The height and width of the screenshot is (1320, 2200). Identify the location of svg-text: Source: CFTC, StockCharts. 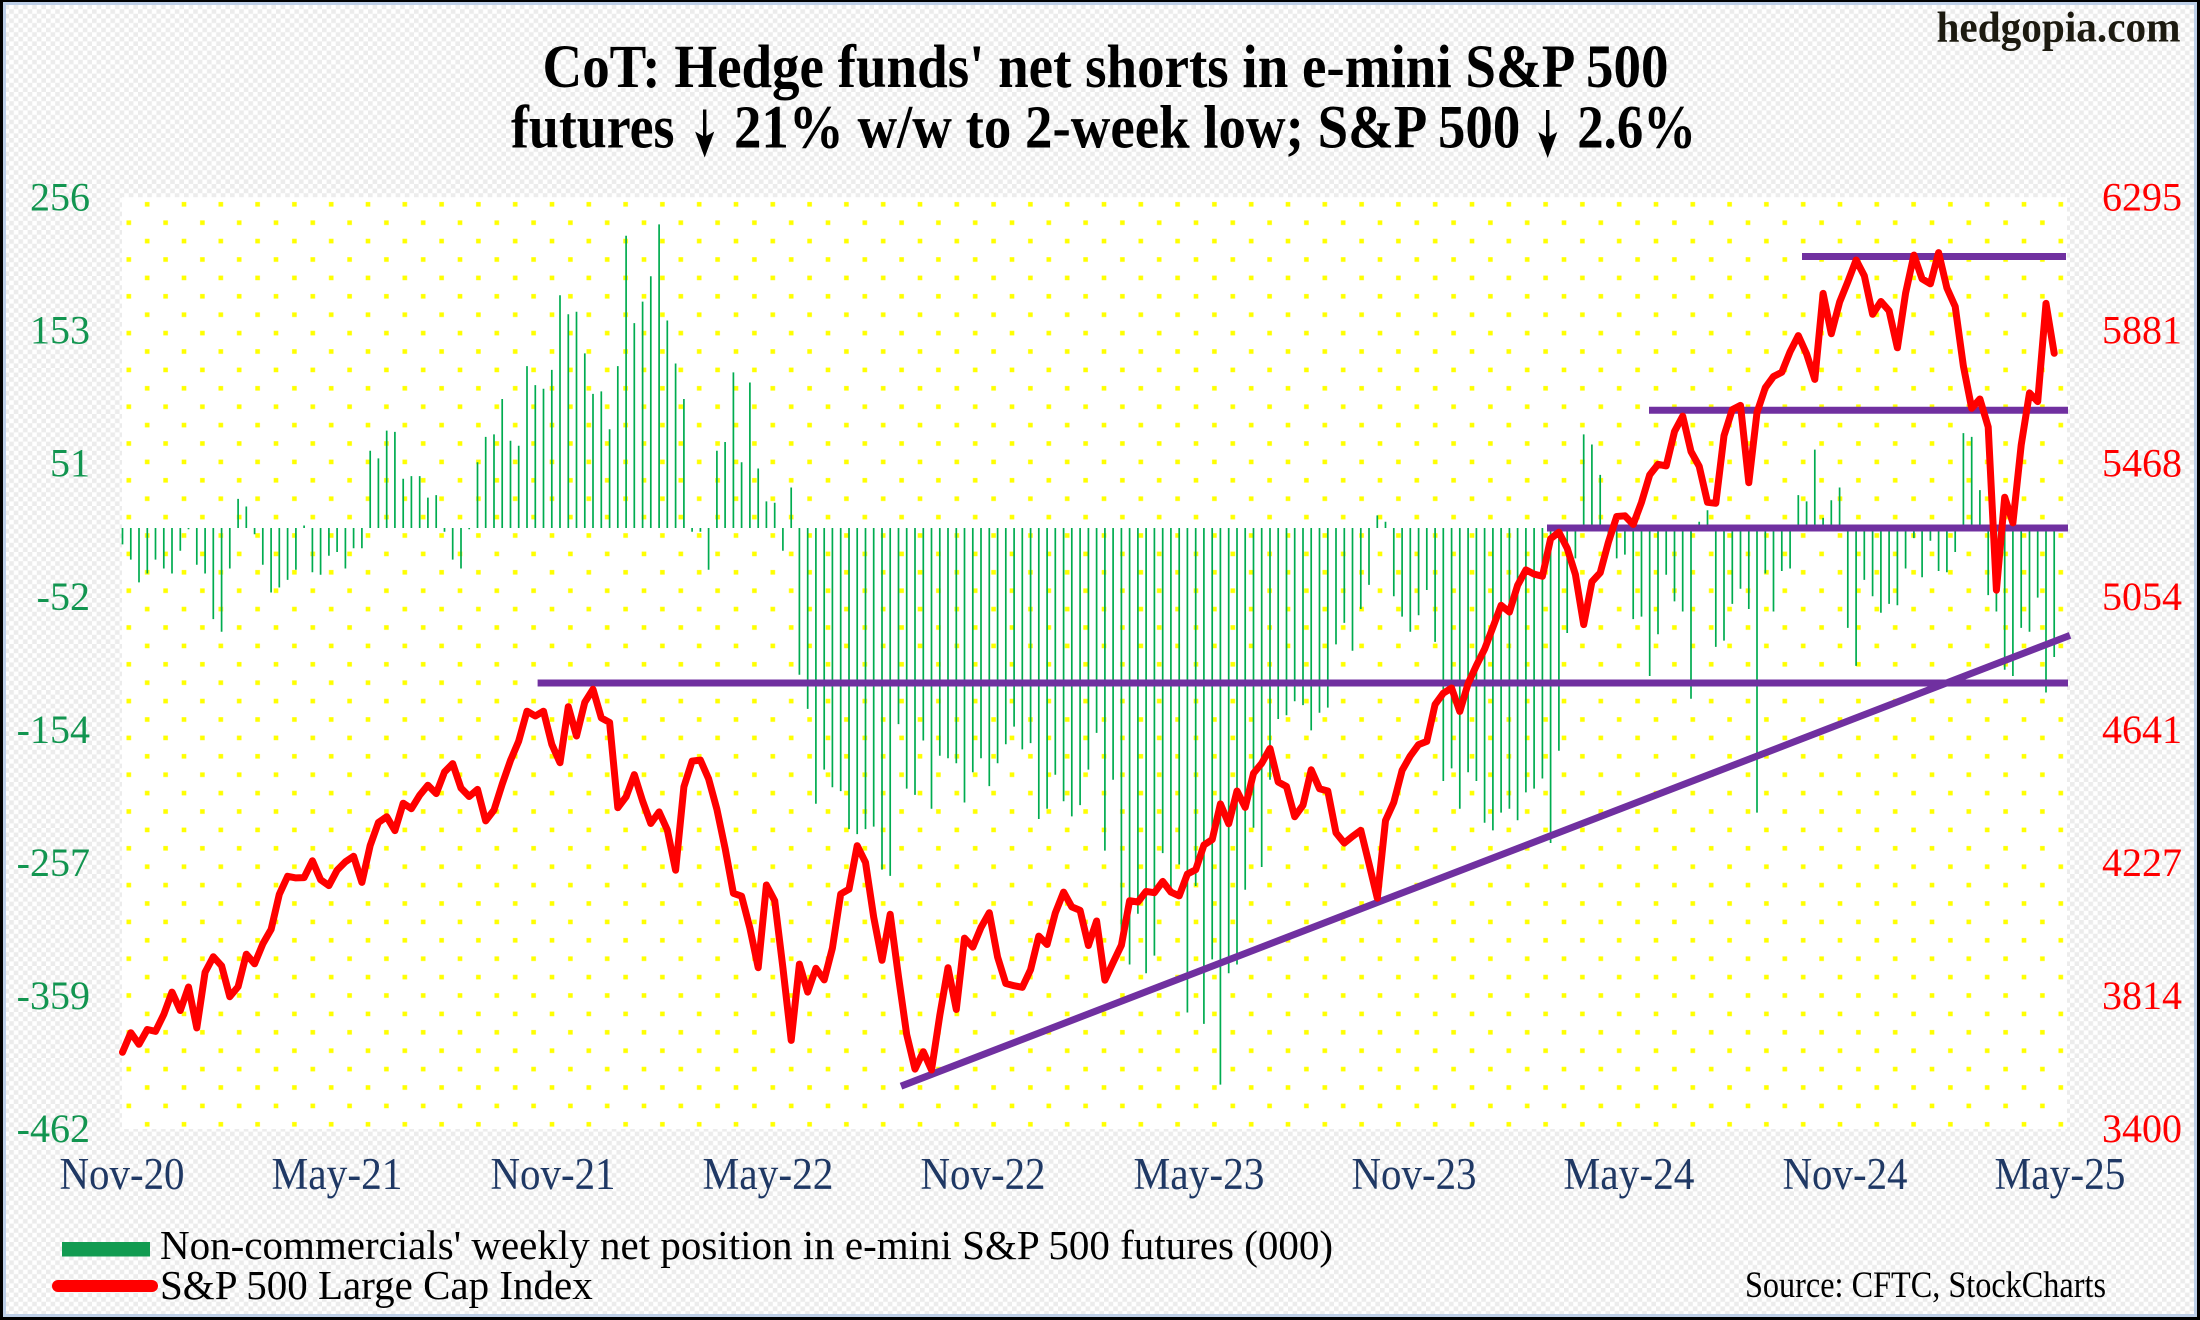
(1925, 1285).